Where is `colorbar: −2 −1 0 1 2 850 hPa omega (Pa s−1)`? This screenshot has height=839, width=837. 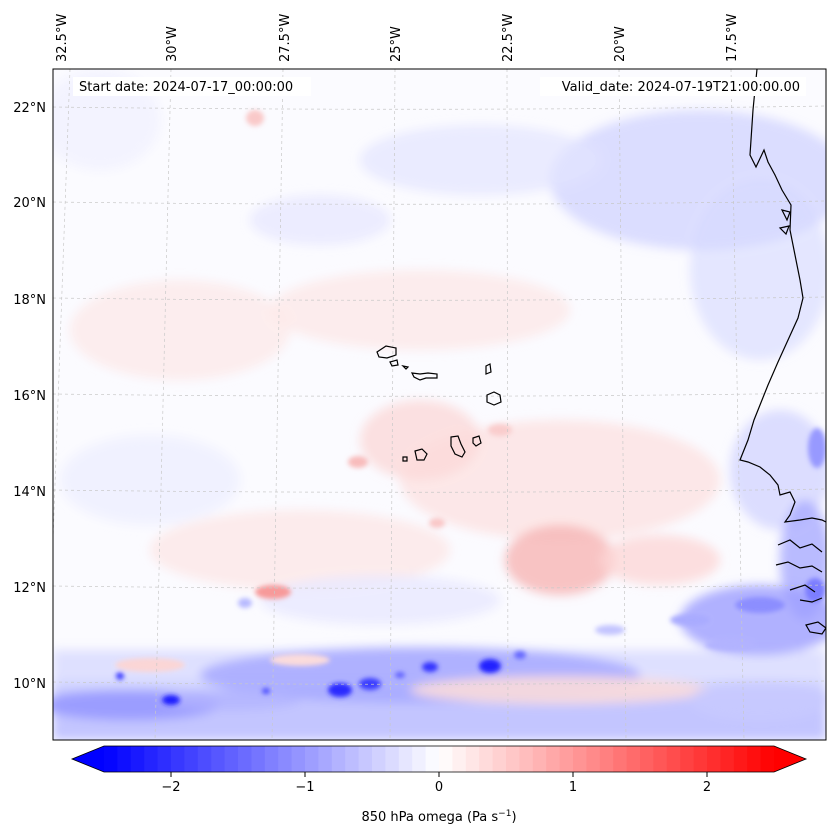
colorbar: −2 −1 0 1 2 850 hPa omega (Pa s−1) is located at coordinates (439, 785).